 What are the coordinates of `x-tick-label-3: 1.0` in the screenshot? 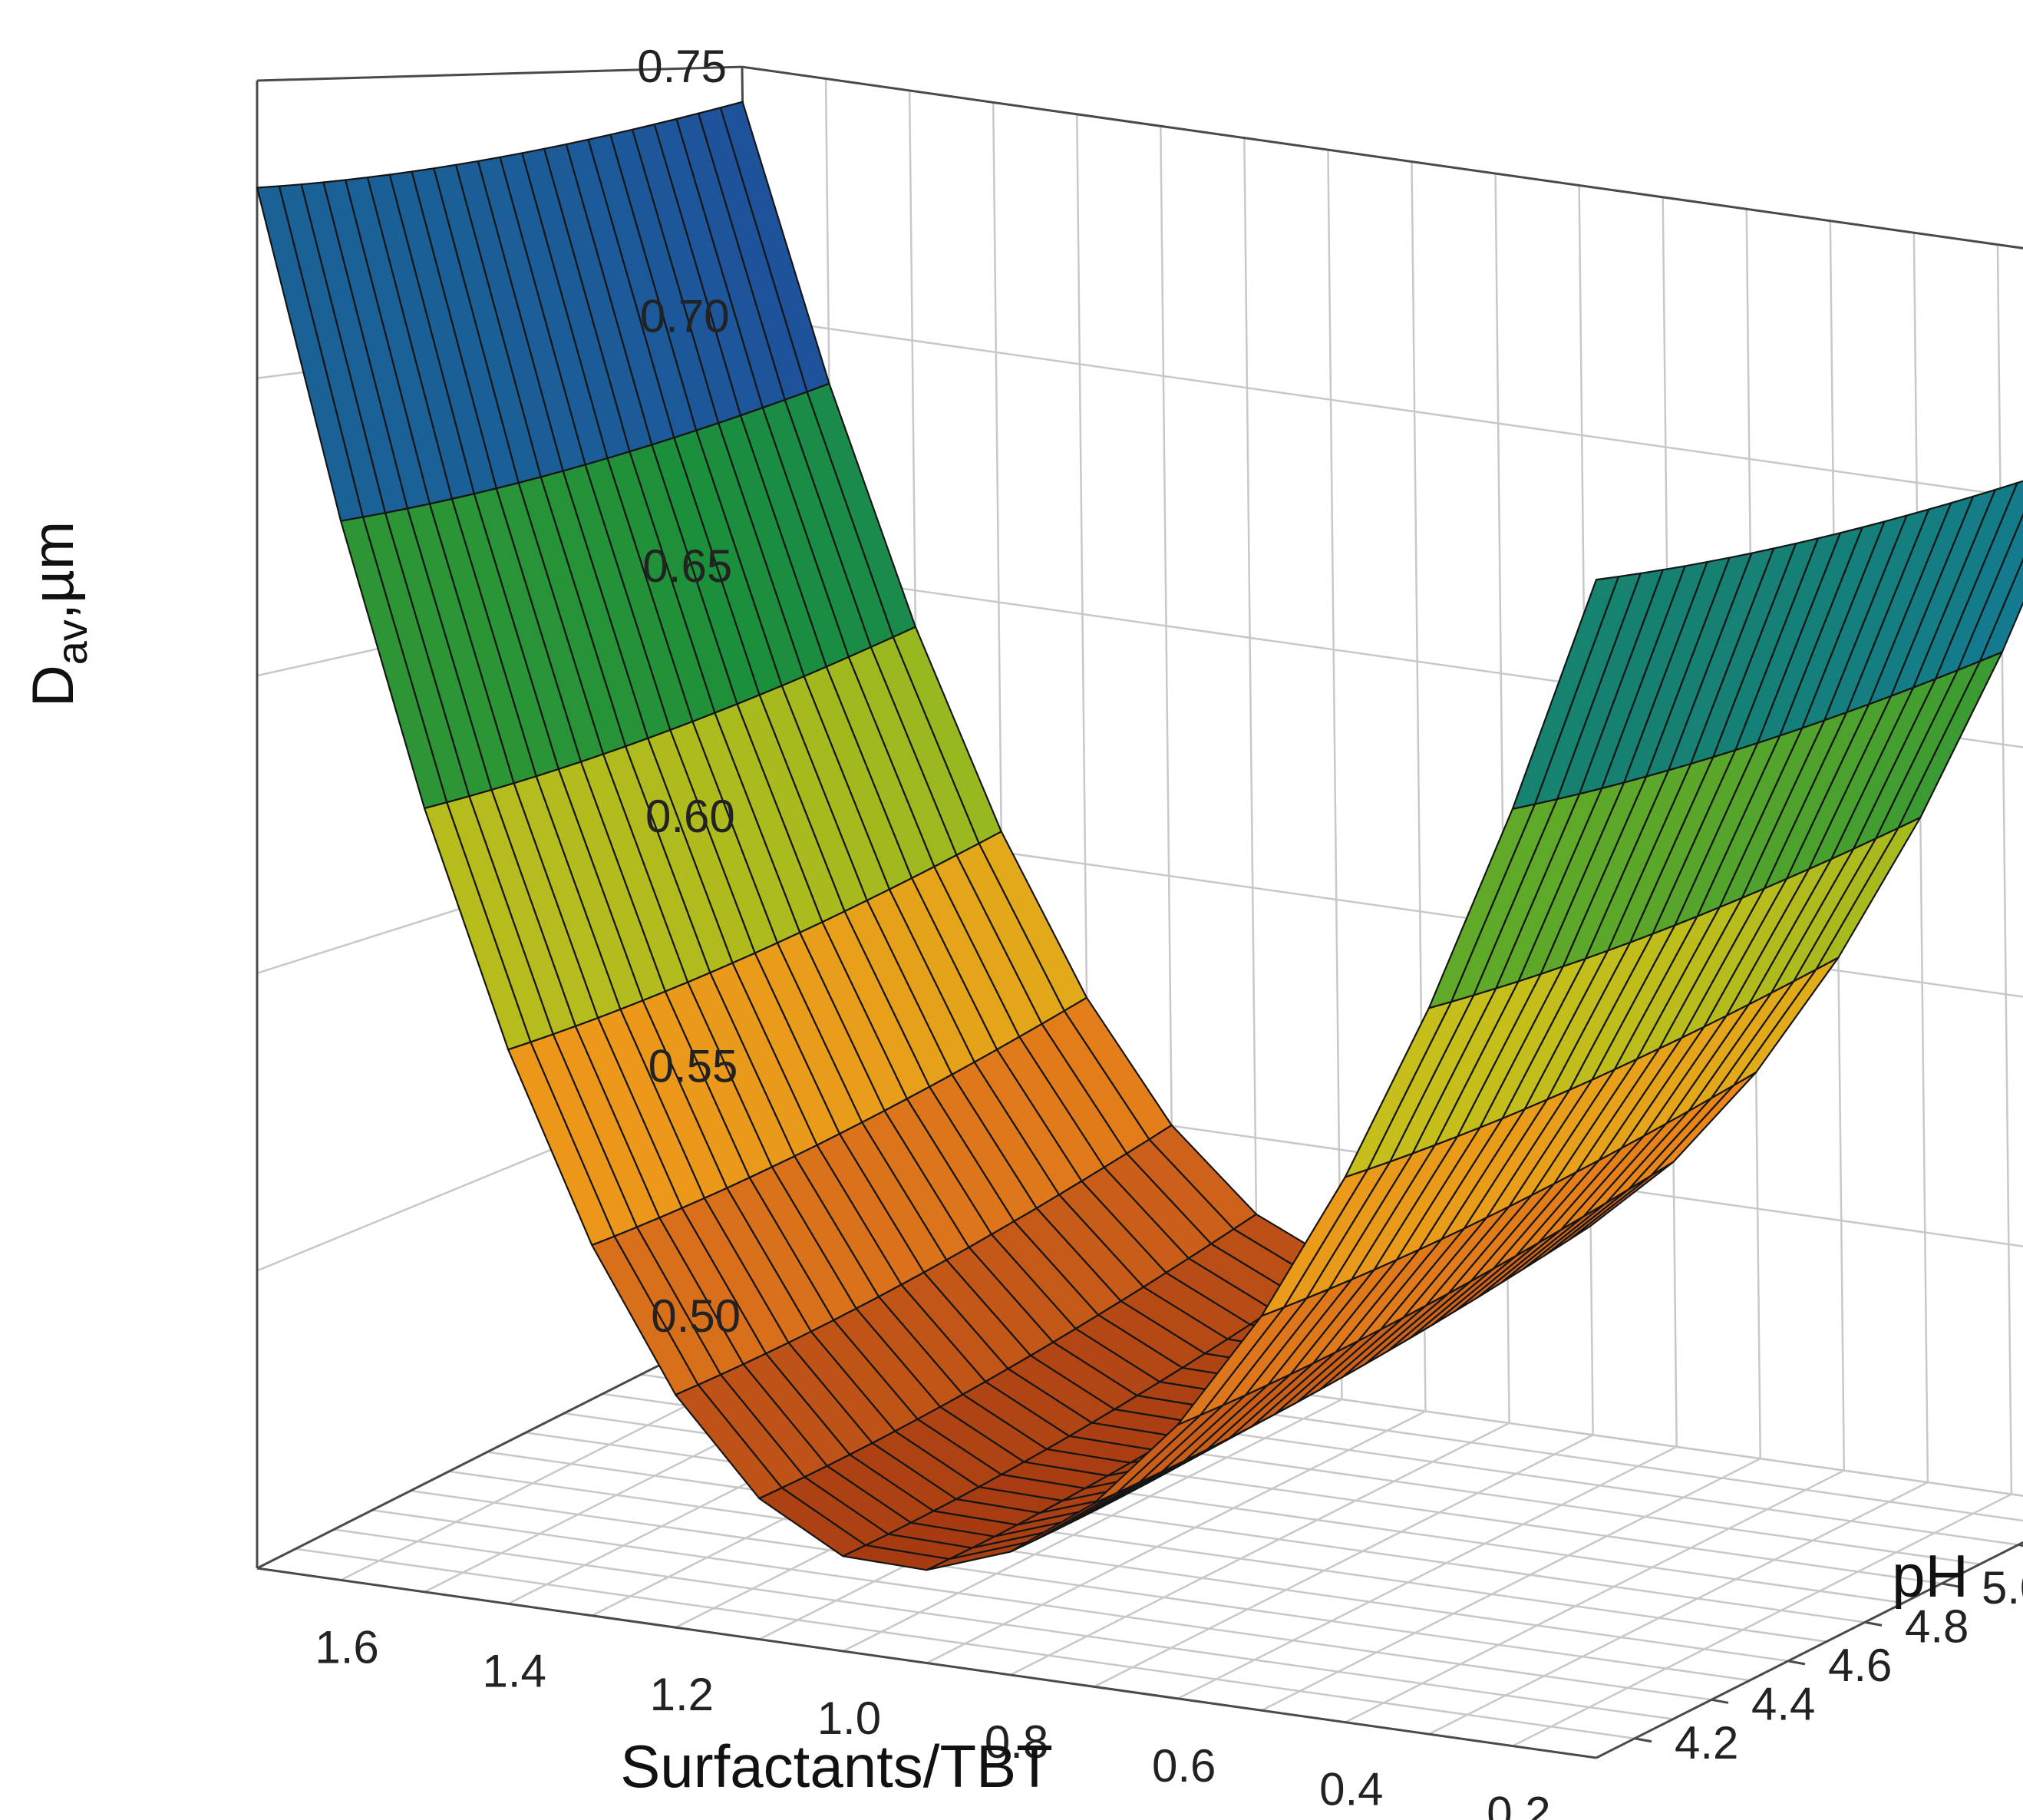 It's located at (849, 1718).